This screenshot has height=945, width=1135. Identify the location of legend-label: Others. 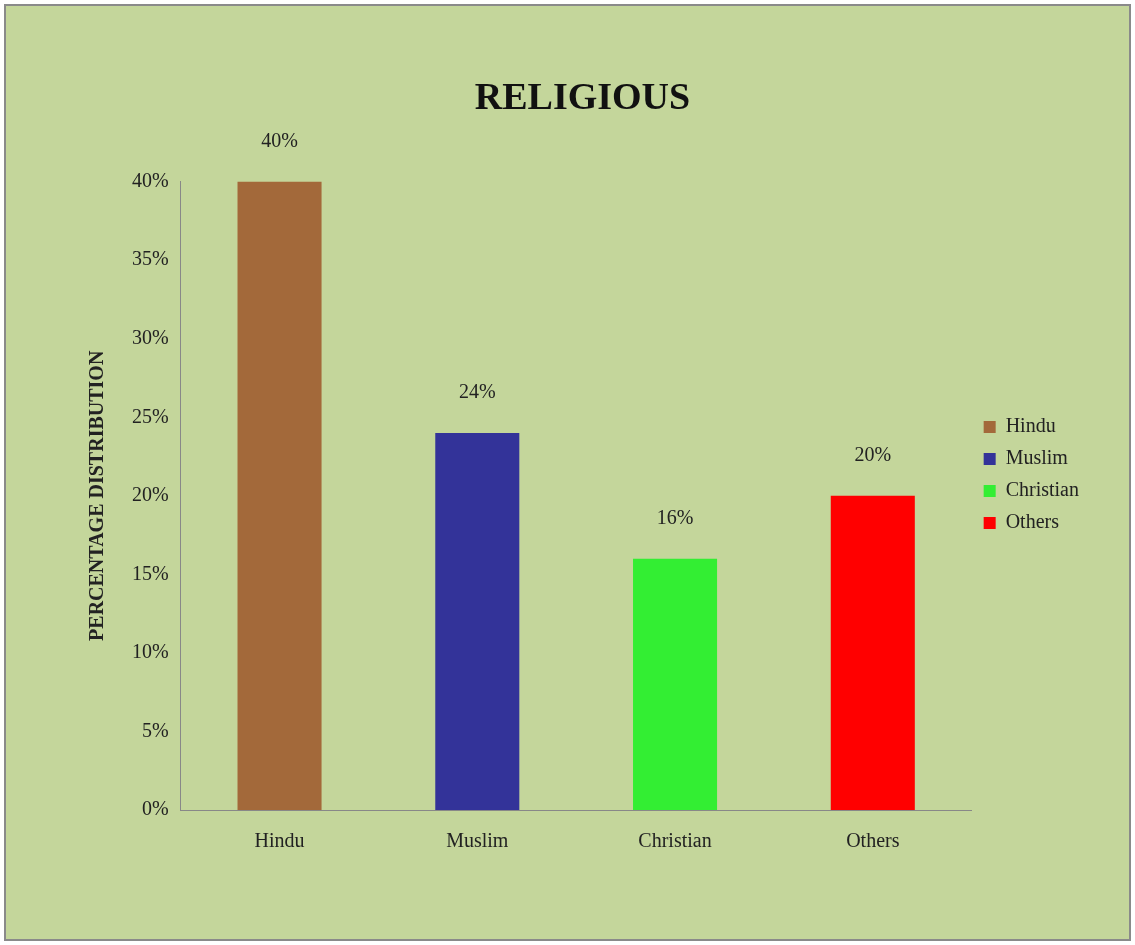
(1032, 521).